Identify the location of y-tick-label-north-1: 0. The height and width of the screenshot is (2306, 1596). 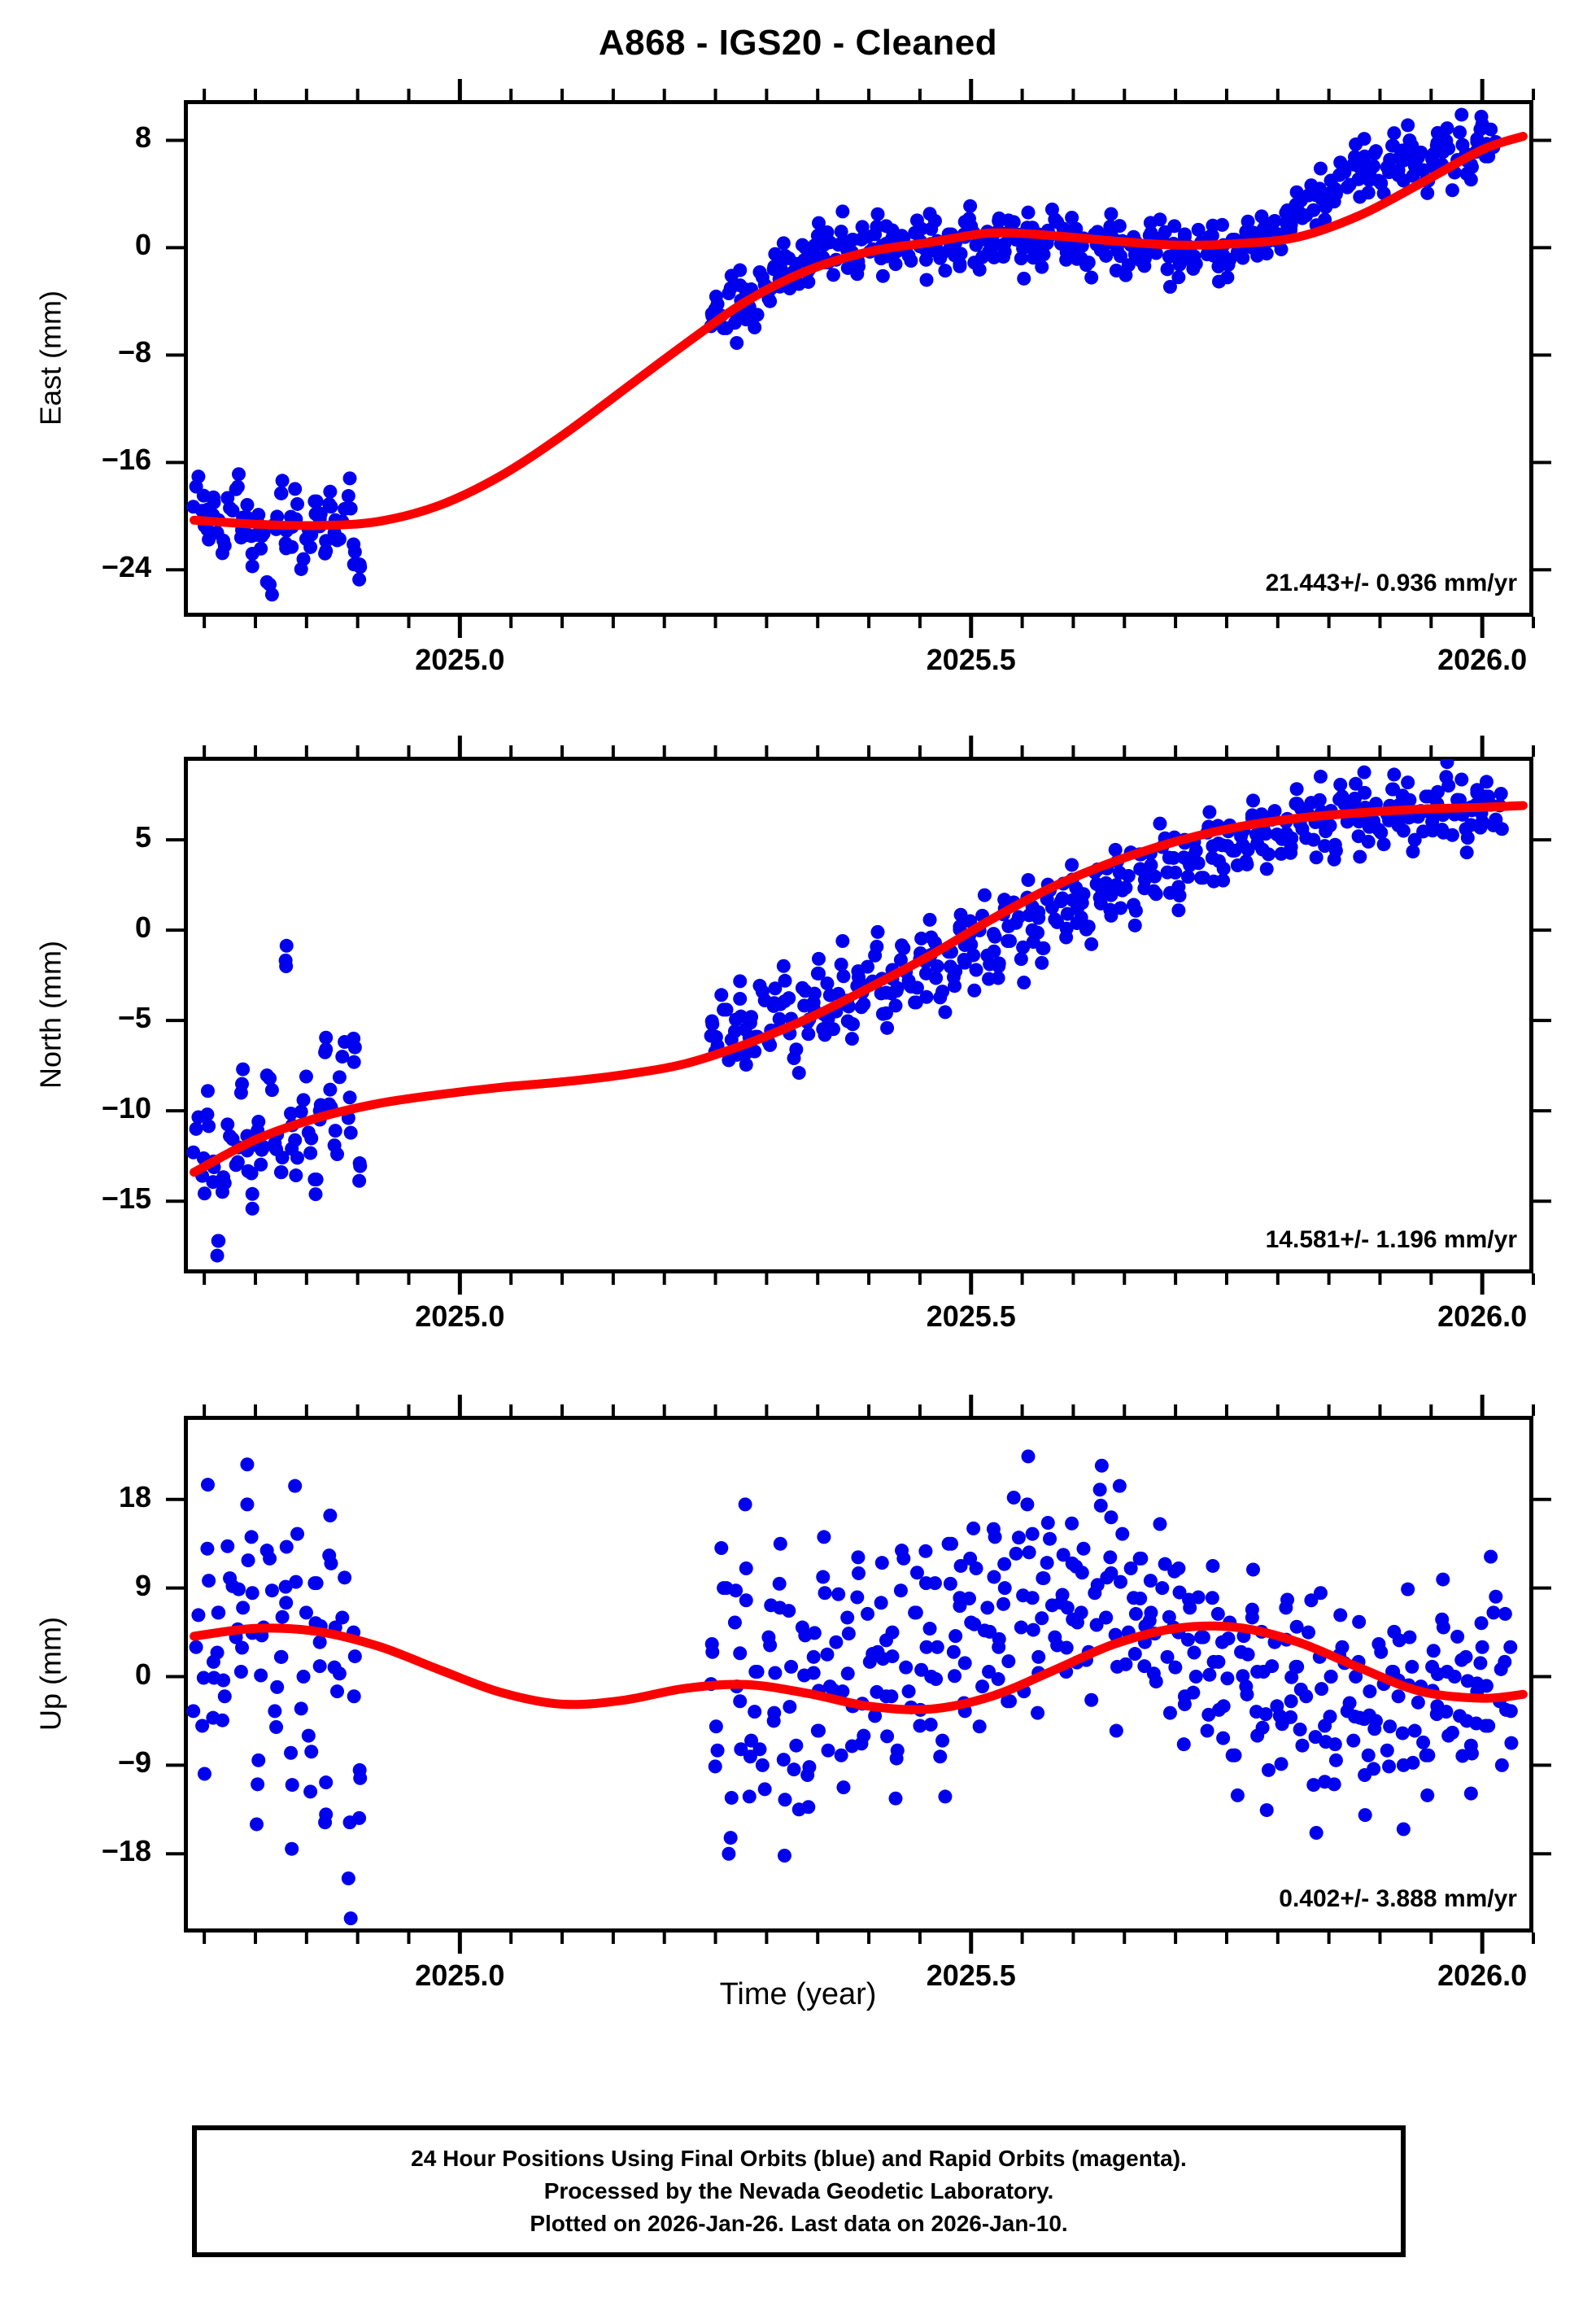
(142, 928).